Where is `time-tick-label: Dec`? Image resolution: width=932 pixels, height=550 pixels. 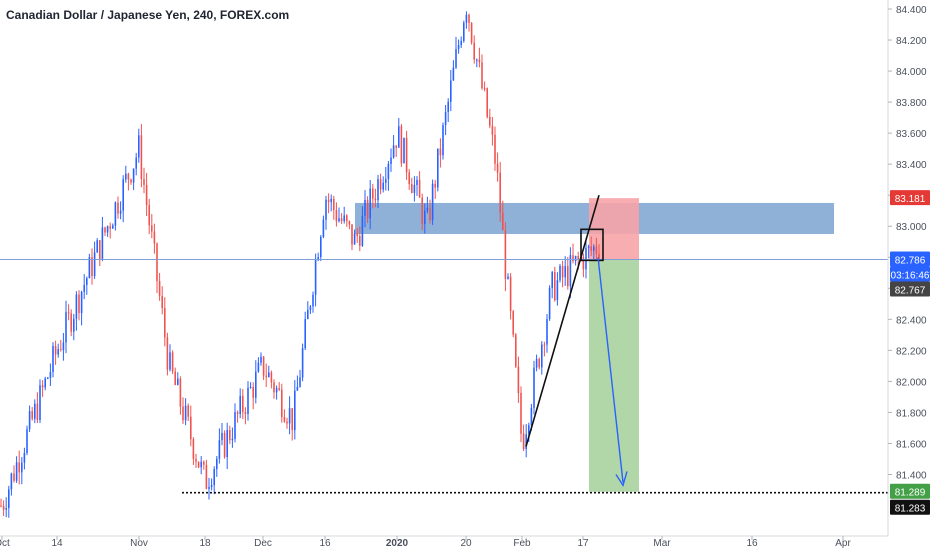
time-tick-label: Dec is located at coordinates (263, 543).